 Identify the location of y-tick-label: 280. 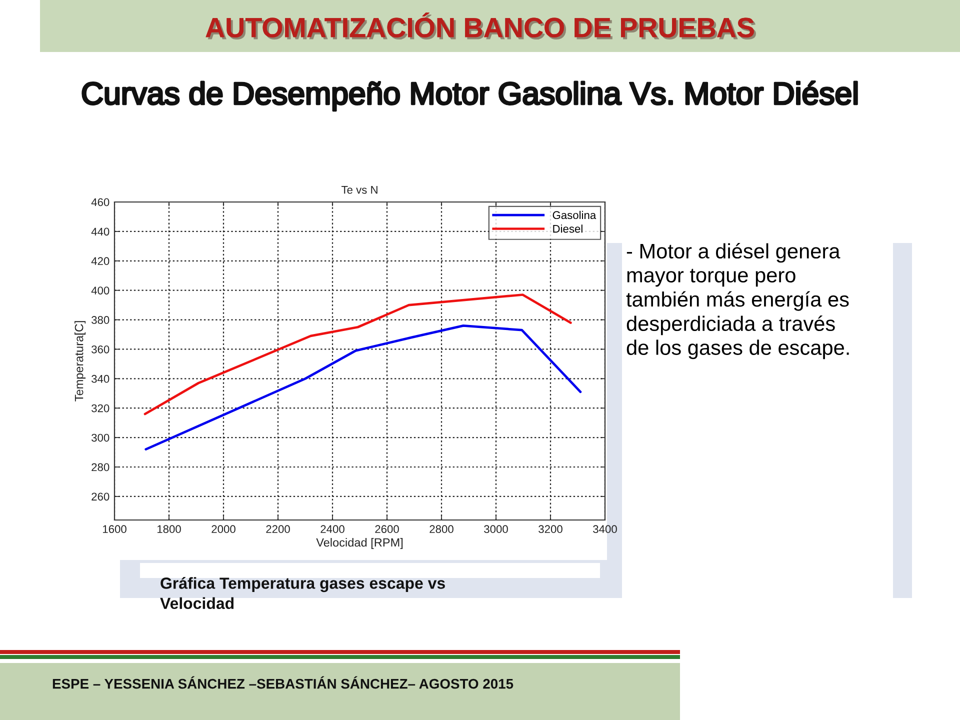
(101, 467).